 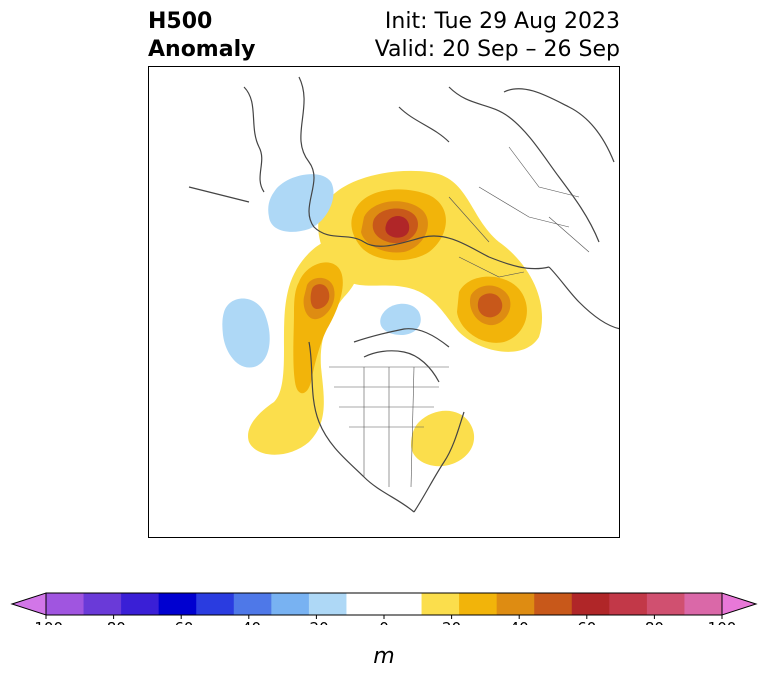 I want to click on colorbar-tick-label: -20, so click(x=316, y=622).